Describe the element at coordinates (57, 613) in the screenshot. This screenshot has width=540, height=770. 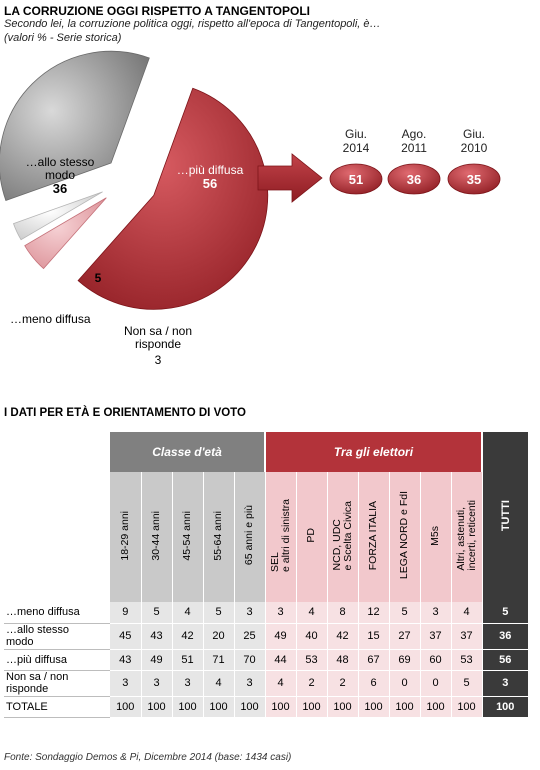
I see `row-label: …meno diffusa` at that location.